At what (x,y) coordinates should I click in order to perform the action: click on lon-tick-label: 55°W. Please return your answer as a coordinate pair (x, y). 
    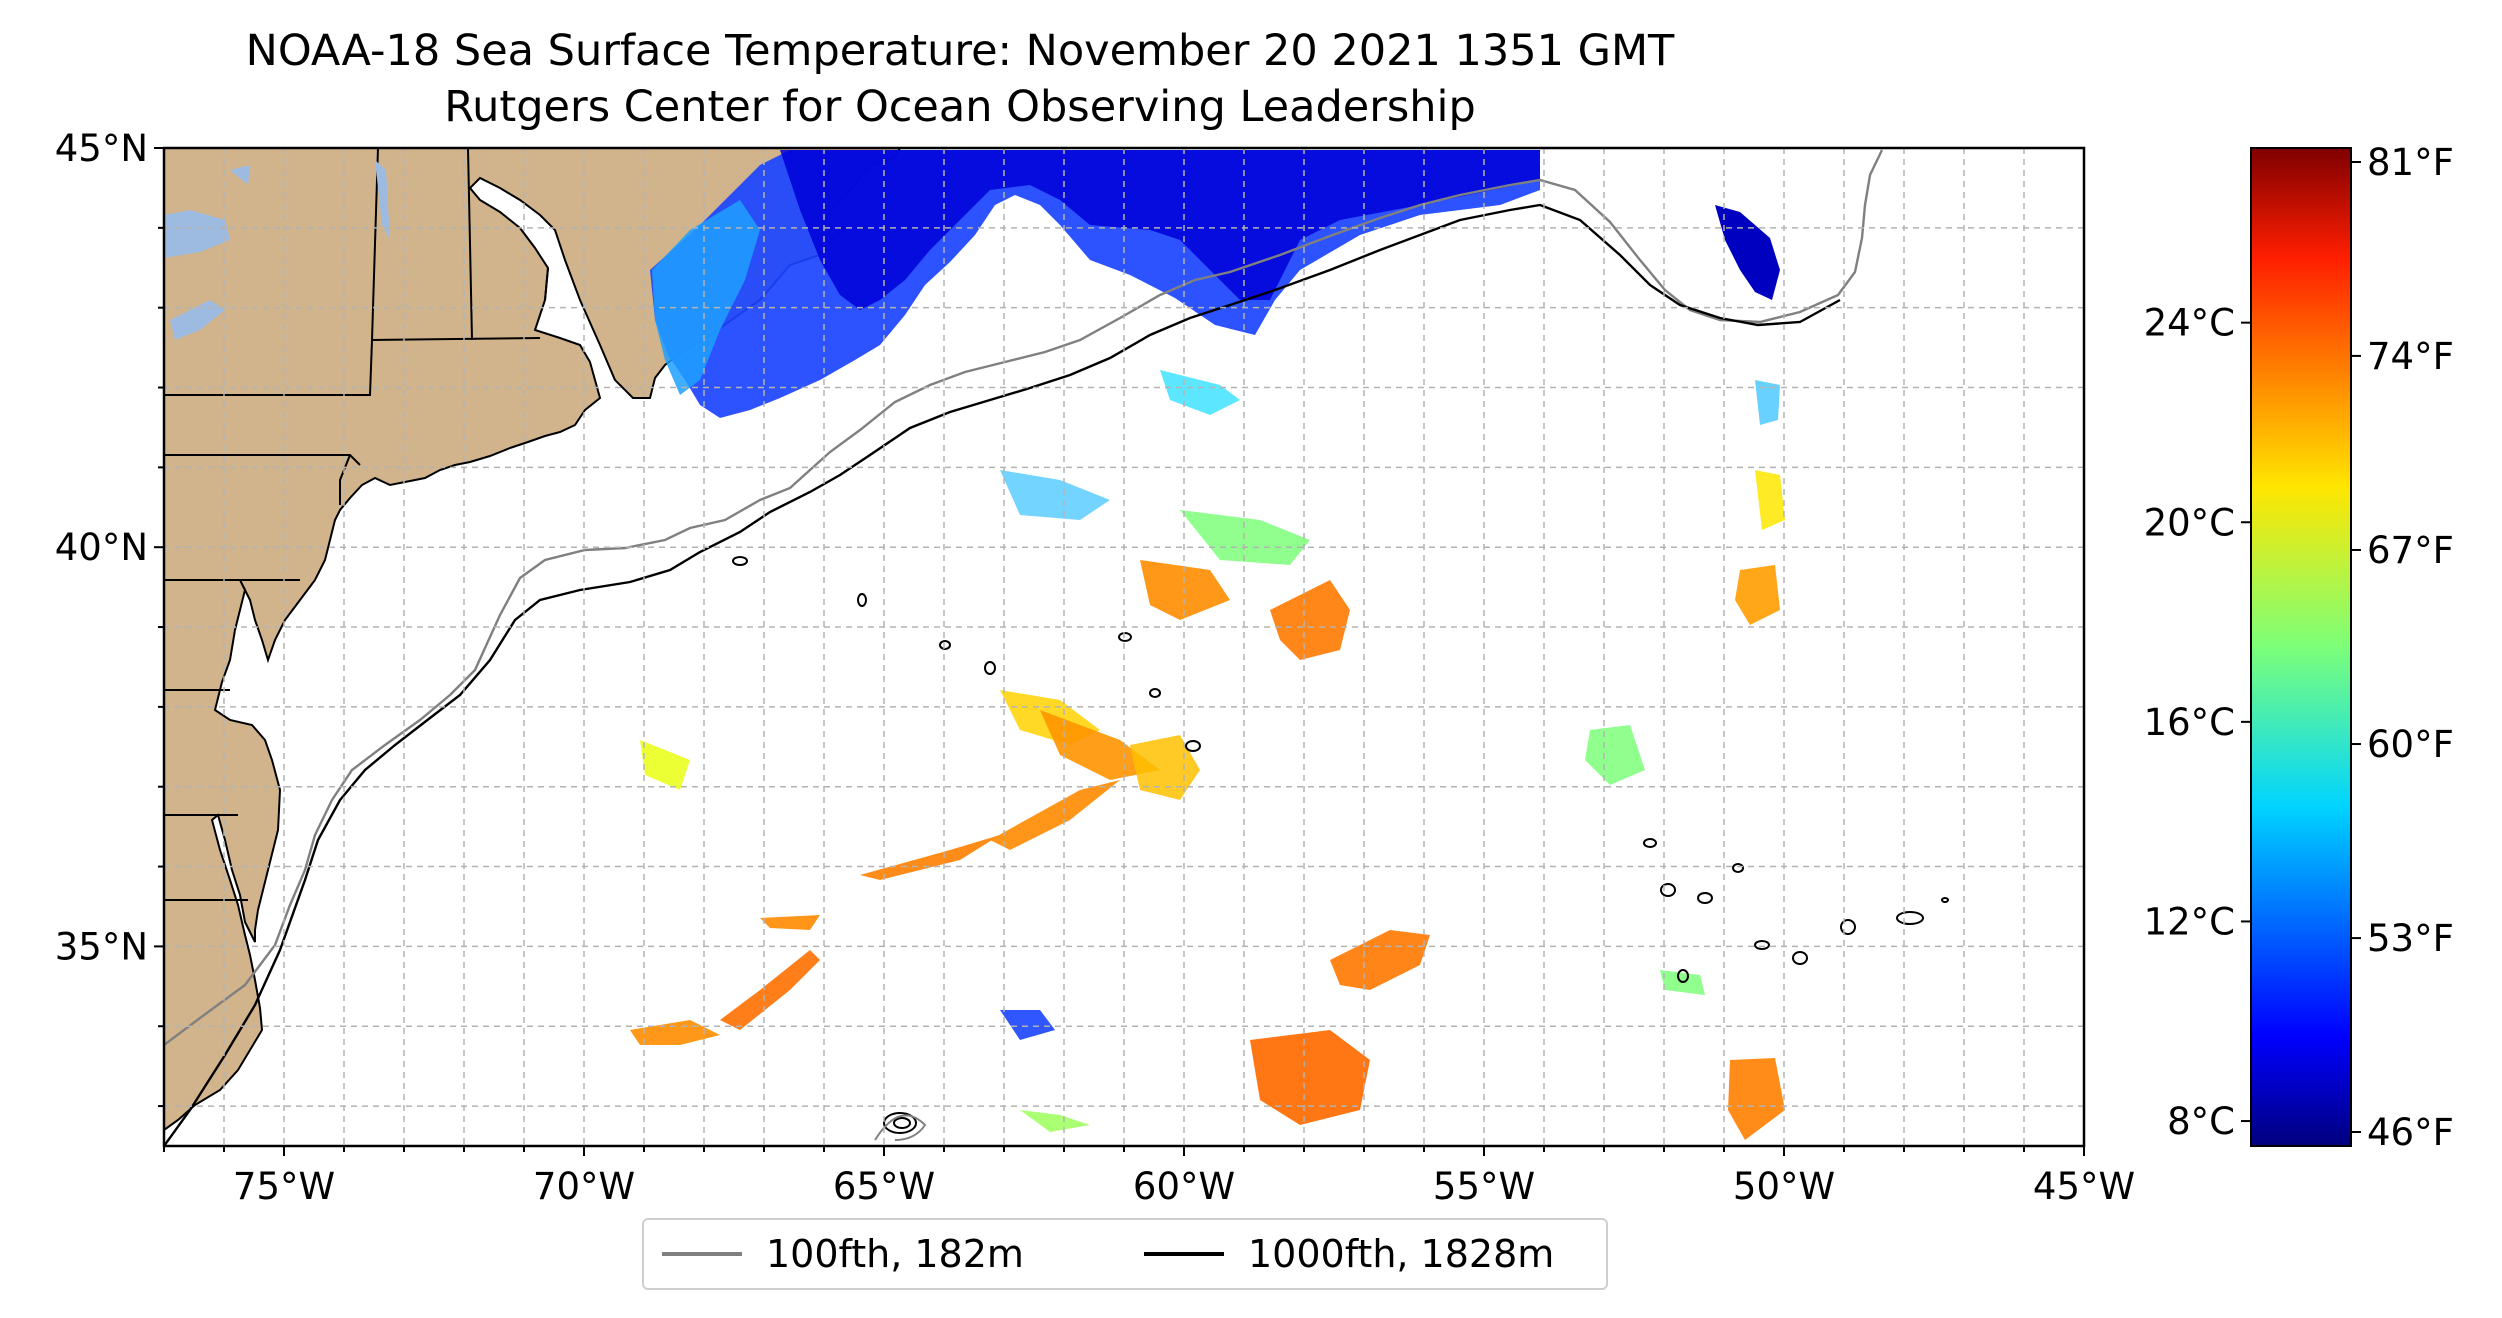
    Looking at the image, I should click on (1484, 1186).